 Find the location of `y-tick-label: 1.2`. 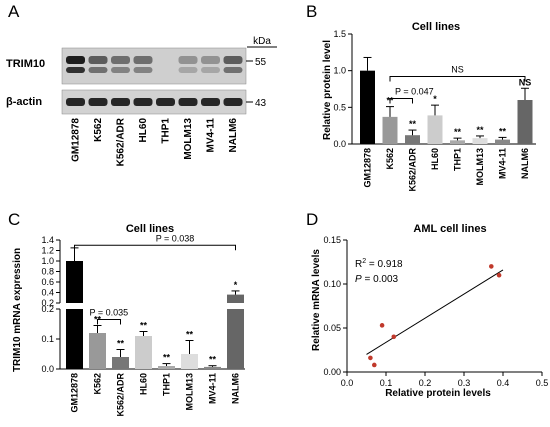

y-tick-label: 1.2 is located at coordinates (47, 251).